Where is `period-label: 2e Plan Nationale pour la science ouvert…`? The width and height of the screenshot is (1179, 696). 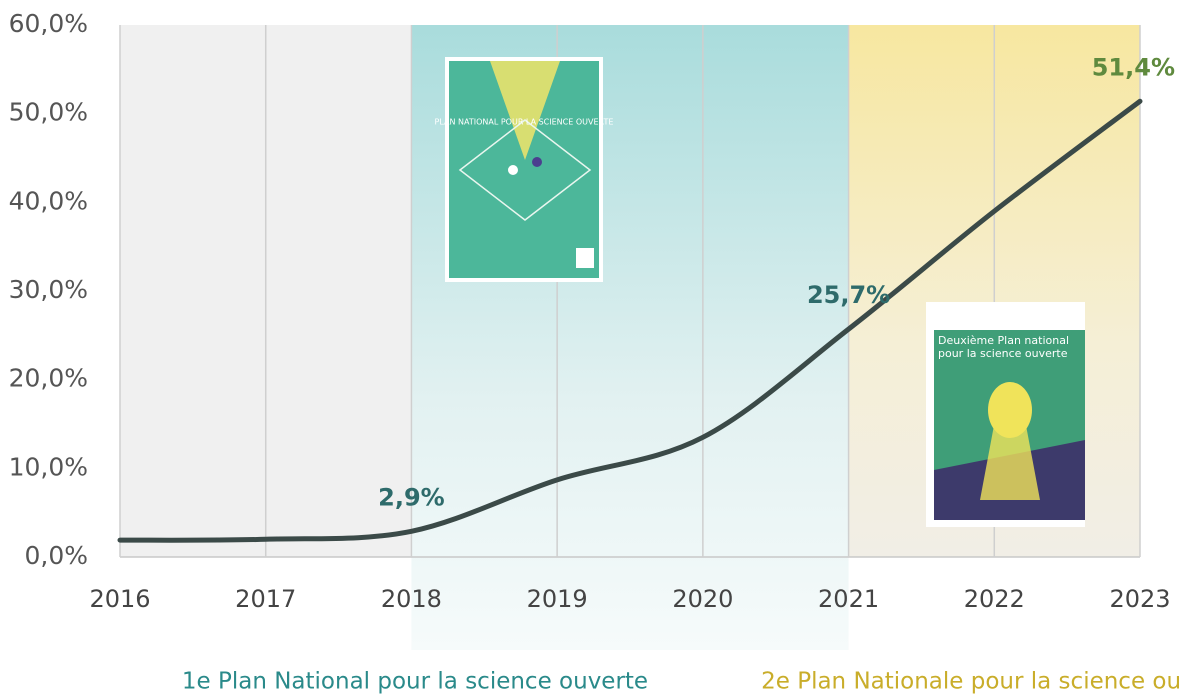
period-label: 2e Plan Nationale pour la science ouvert… is located at coordinates (970, 682).